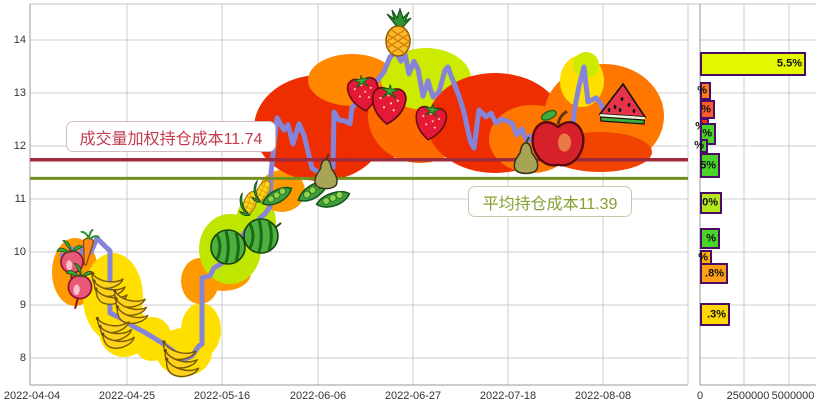 The height and width of the screenshot is (410, 817). What do you see at coordinates (20, 199) in the screenshot?
I see `price-tick-label: 11` at bounding box center [20, 199].